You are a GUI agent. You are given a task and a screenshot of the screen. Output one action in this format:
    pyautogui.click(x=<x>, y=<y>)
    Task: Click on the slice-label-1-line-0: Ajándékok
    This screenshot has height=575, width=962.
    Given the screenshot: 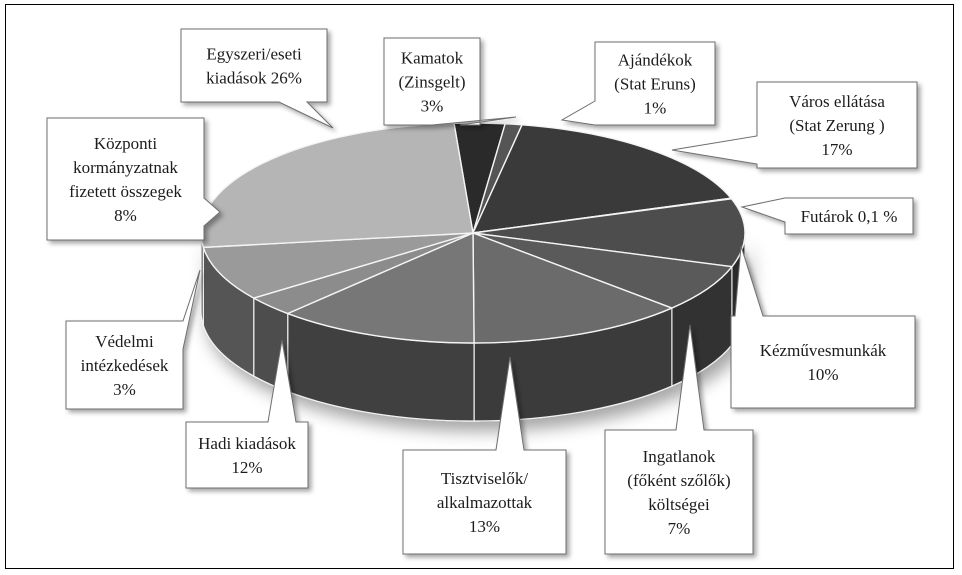 What is the action you would take?
    pyautogui.click(x=655, y=60)
    